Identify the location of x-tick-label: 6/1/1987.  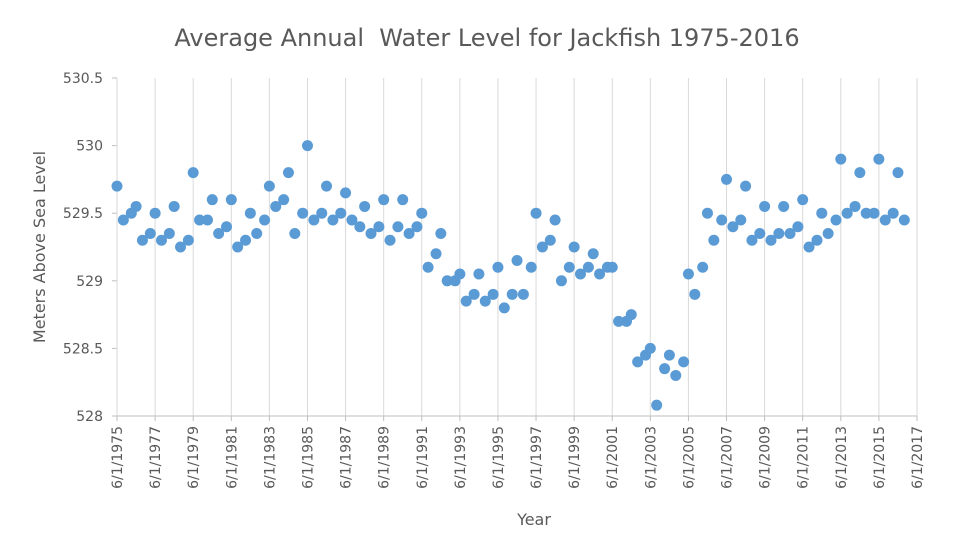
(347, 457).